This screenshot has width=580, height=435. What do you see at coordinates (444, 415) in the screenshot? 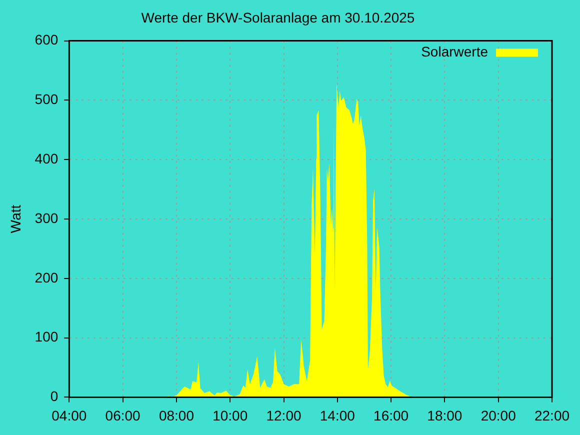
I see `x-tick-label: 18:00` at bounding box center [444, 415].